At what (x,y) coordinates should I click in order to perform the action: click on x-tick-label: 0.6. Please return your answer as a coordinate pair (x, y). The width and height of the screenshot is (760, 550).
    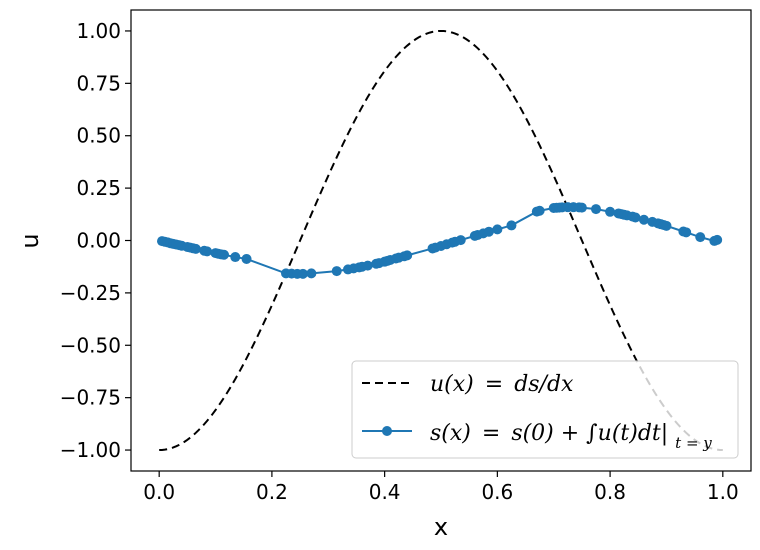
    Looking at the image, I should click on (497, 492).